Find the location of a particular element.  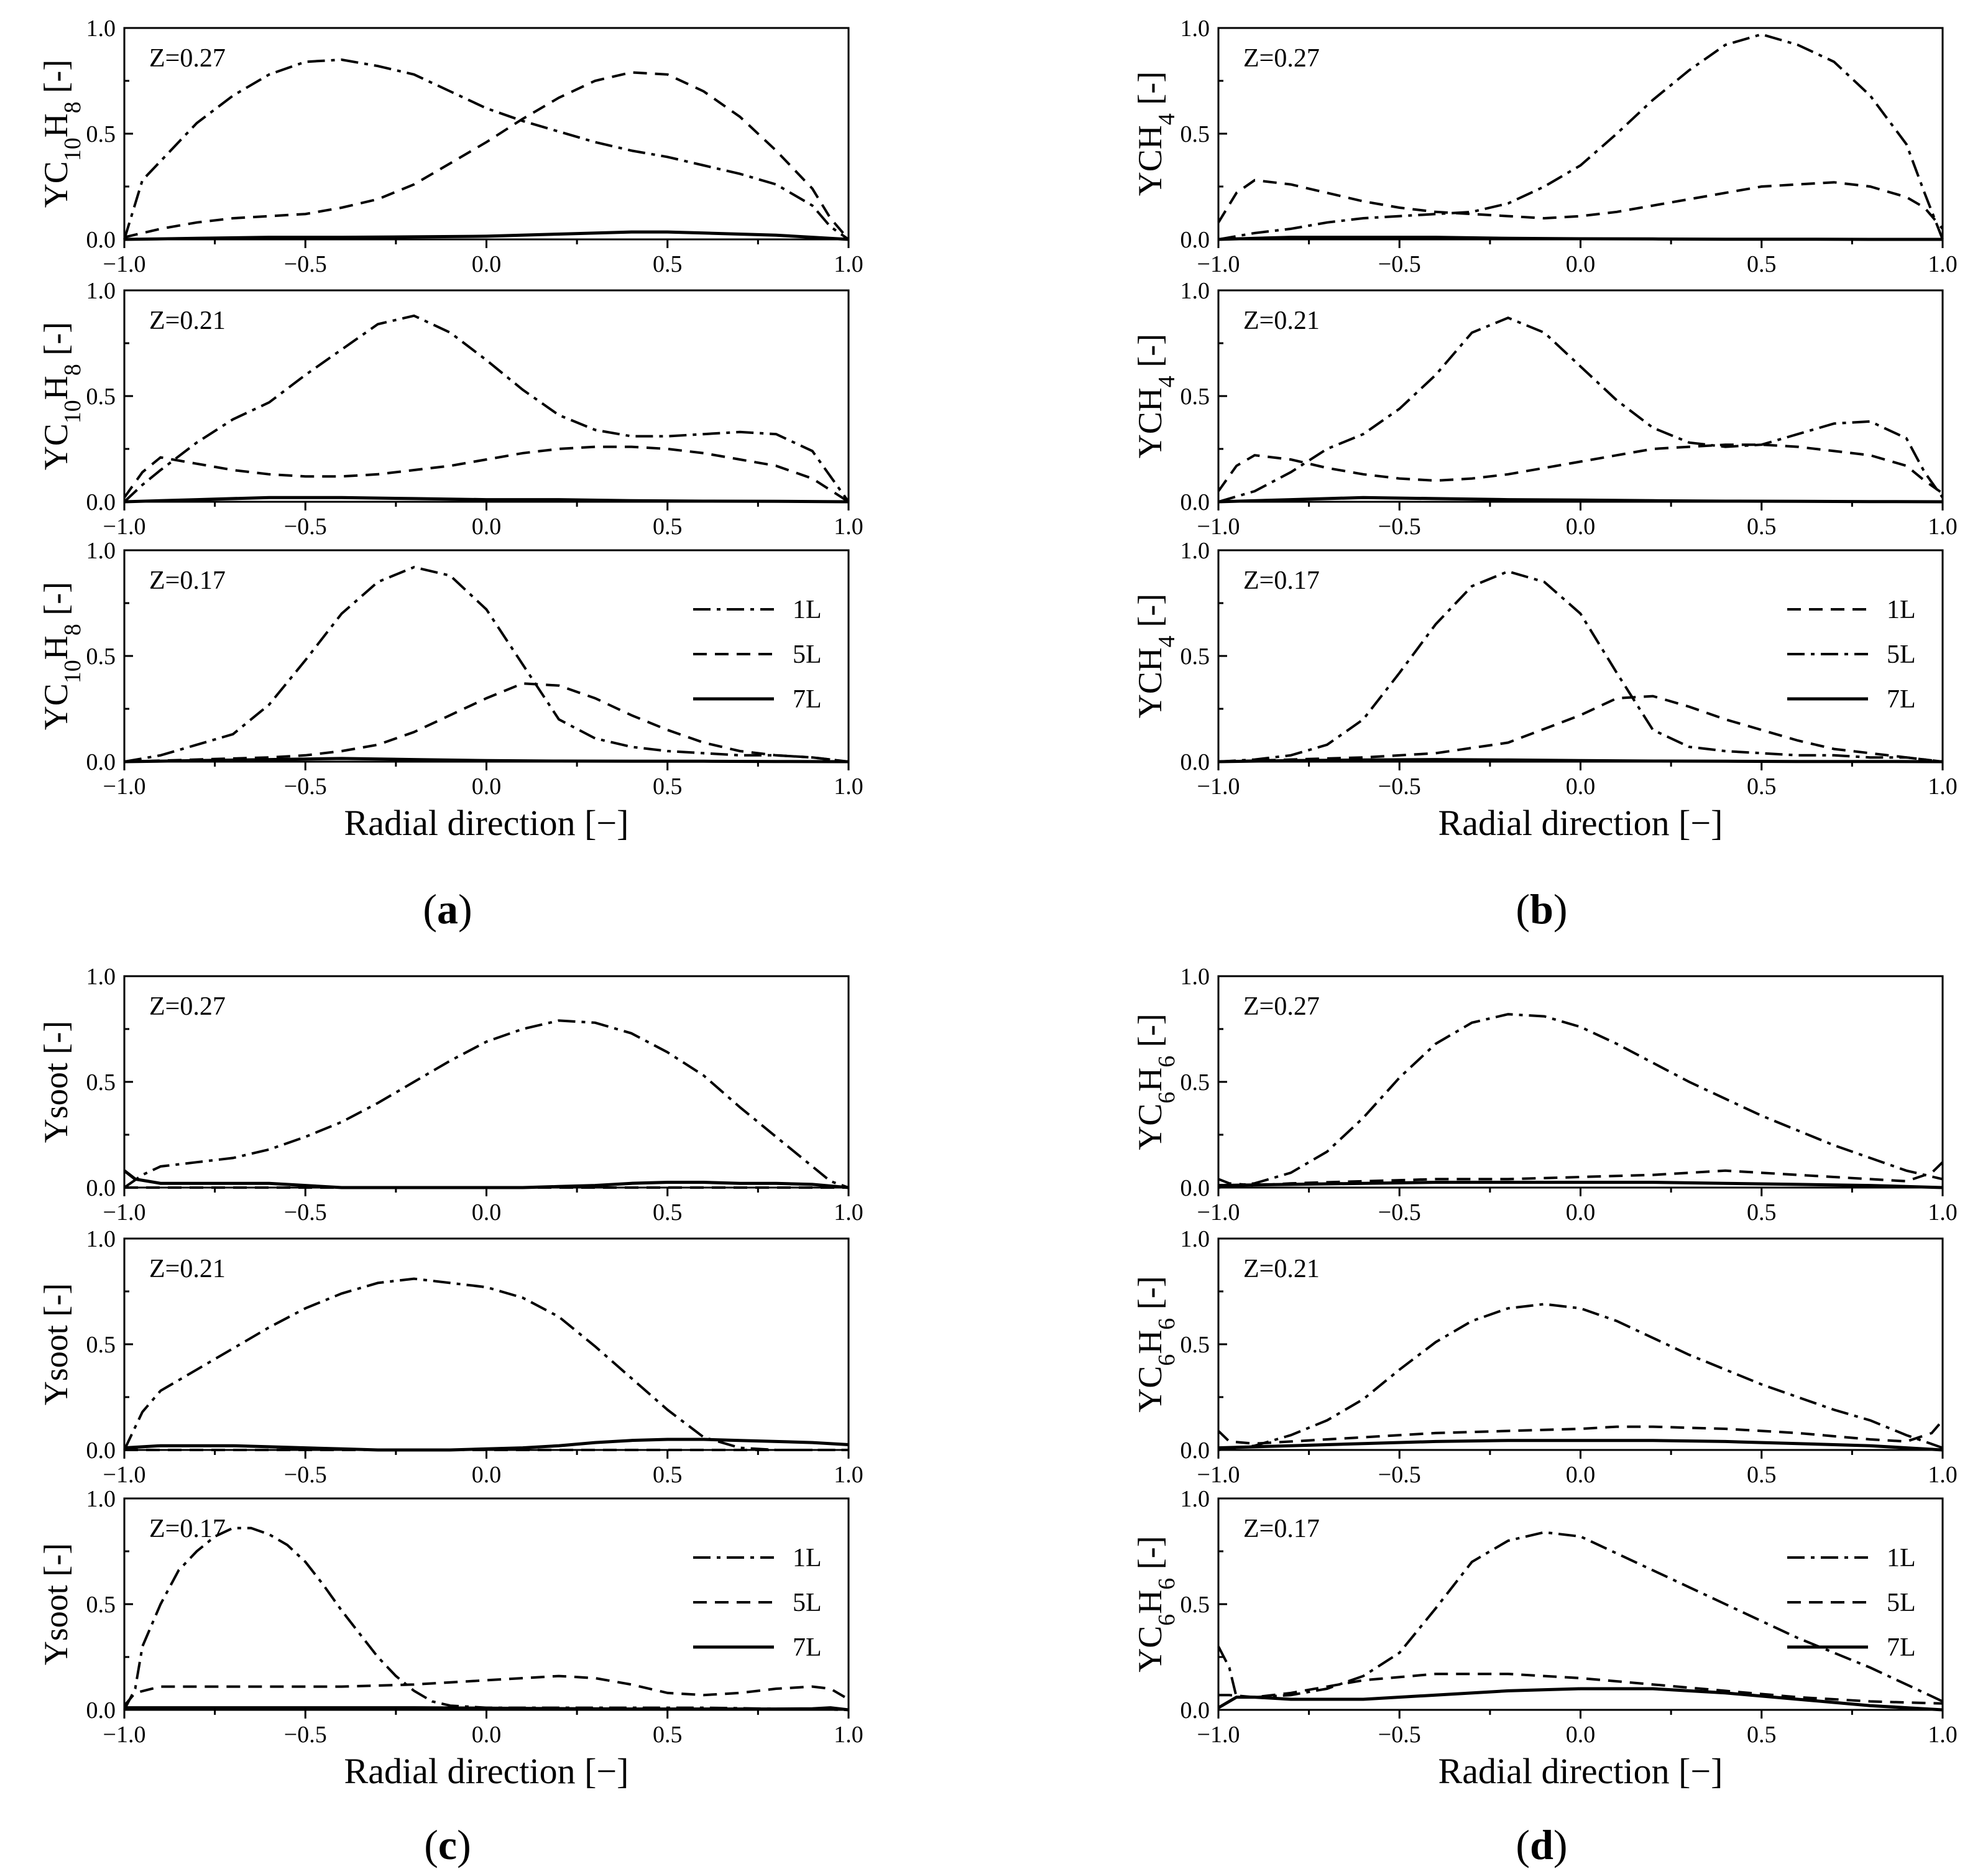

subplot-b-2: 0.0 0.5 1.0 −1.0 −0.5 0.0 0.5 1.0 YCH4 [-] Z=0.21 is located at coordinates (1544, 409).